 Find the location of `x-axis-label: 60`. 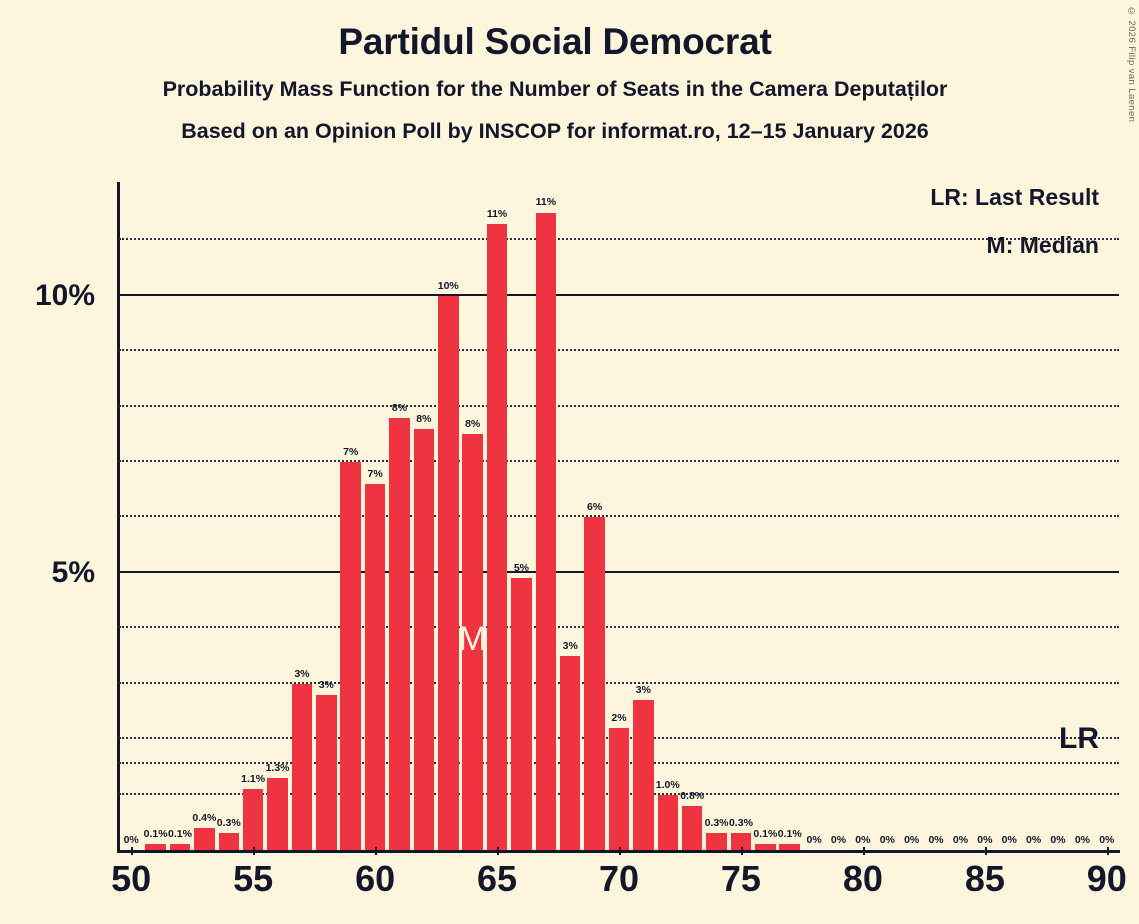

x-axis-label: 60 is located at coordinates (375, 878).